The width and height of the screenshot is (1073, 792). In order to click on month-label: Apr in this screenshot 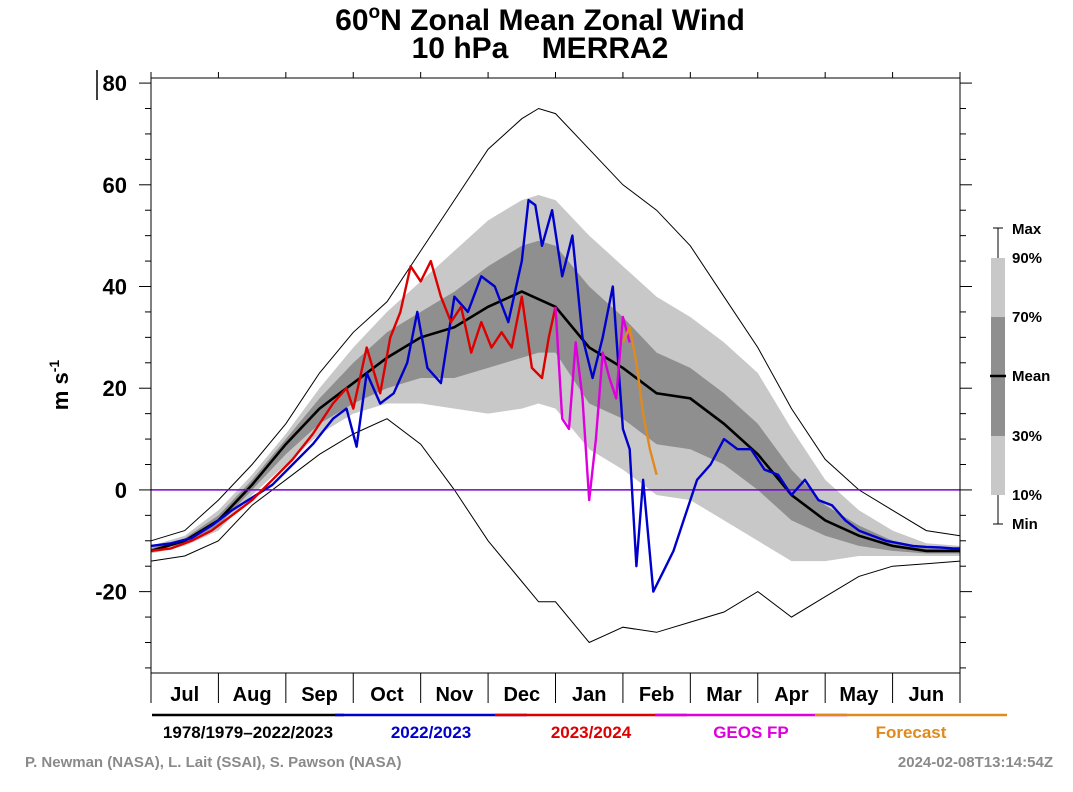, I will do `click(791, 695)`.